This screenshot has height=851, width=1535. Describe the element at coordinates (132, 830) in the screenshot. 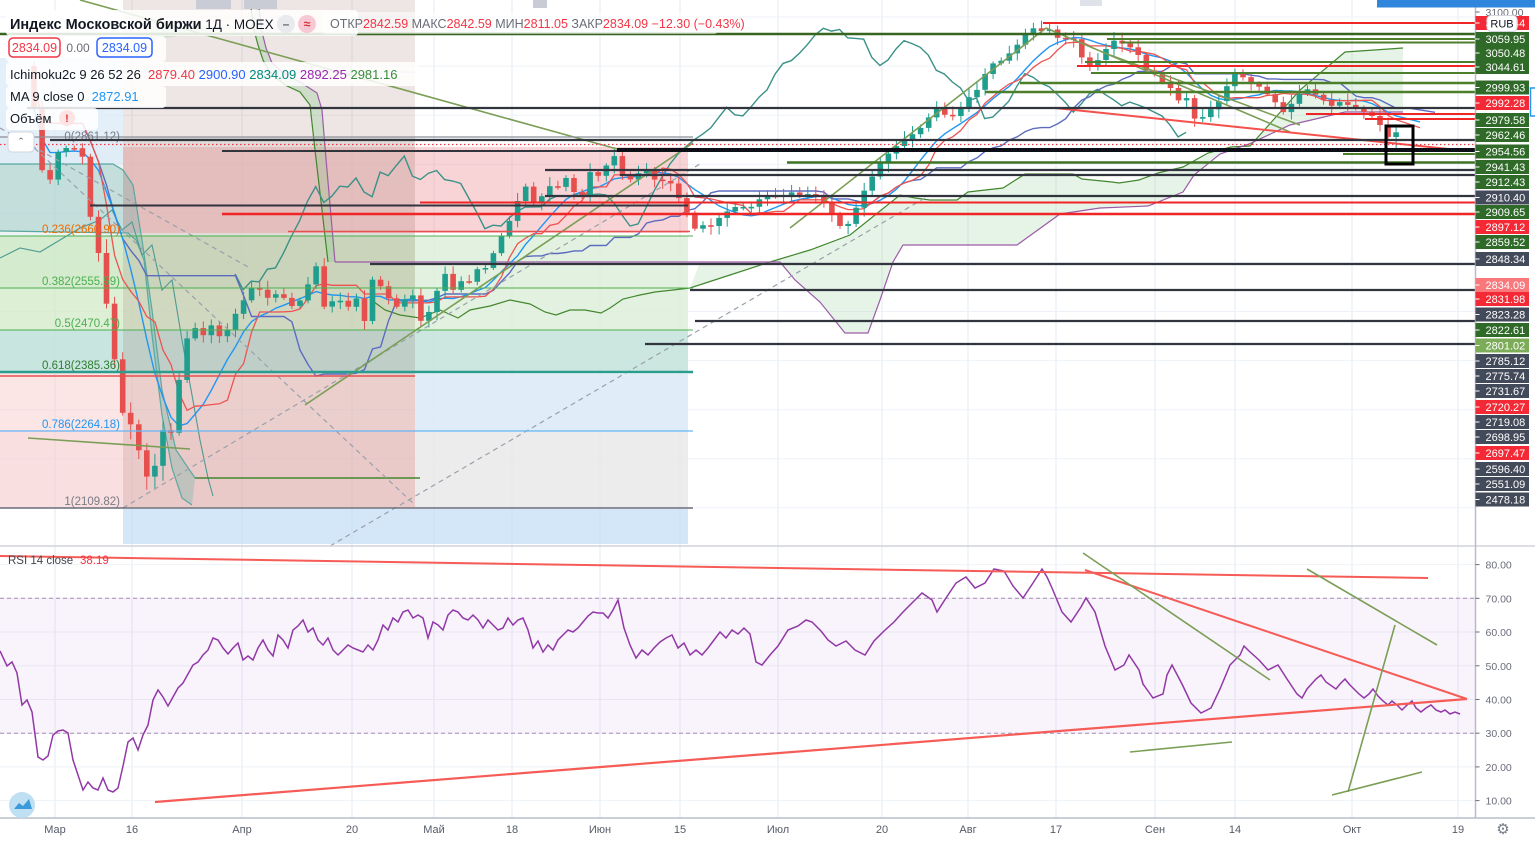

I see `svg-text: 16` at that location.